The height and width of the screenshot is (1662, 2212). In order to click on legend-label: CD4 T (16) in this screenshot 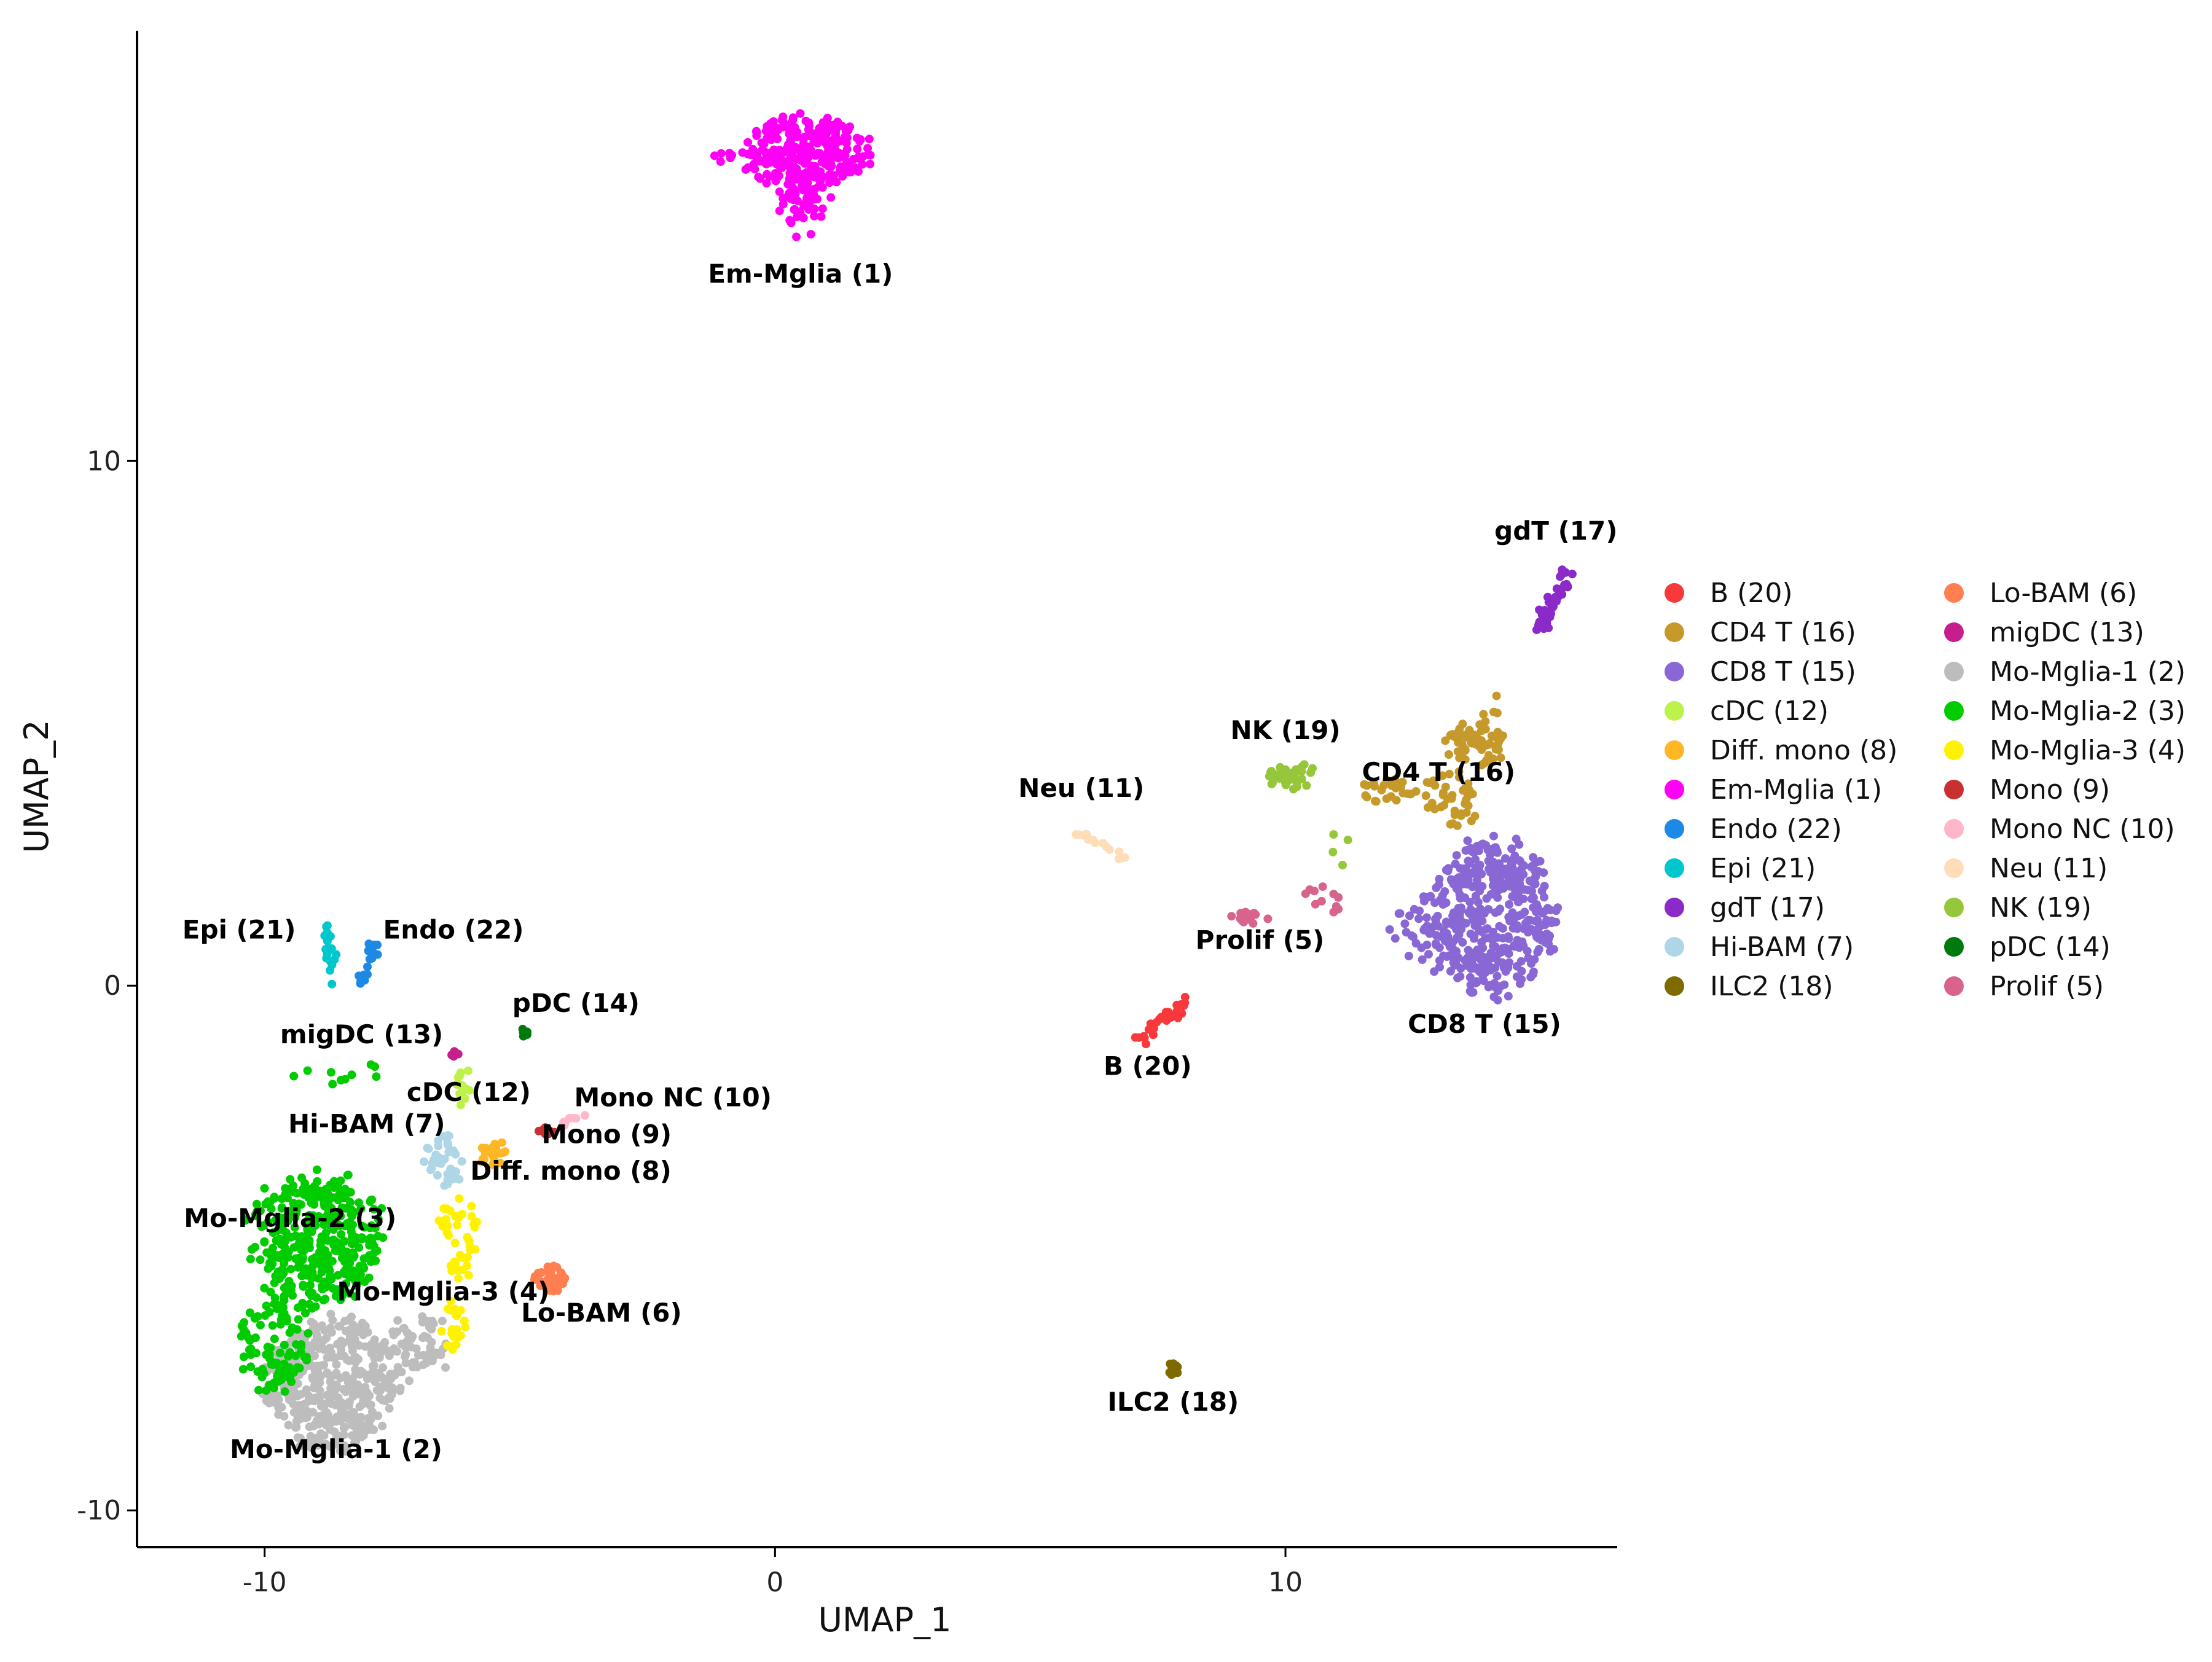, I will do `click(1783, 632)`.